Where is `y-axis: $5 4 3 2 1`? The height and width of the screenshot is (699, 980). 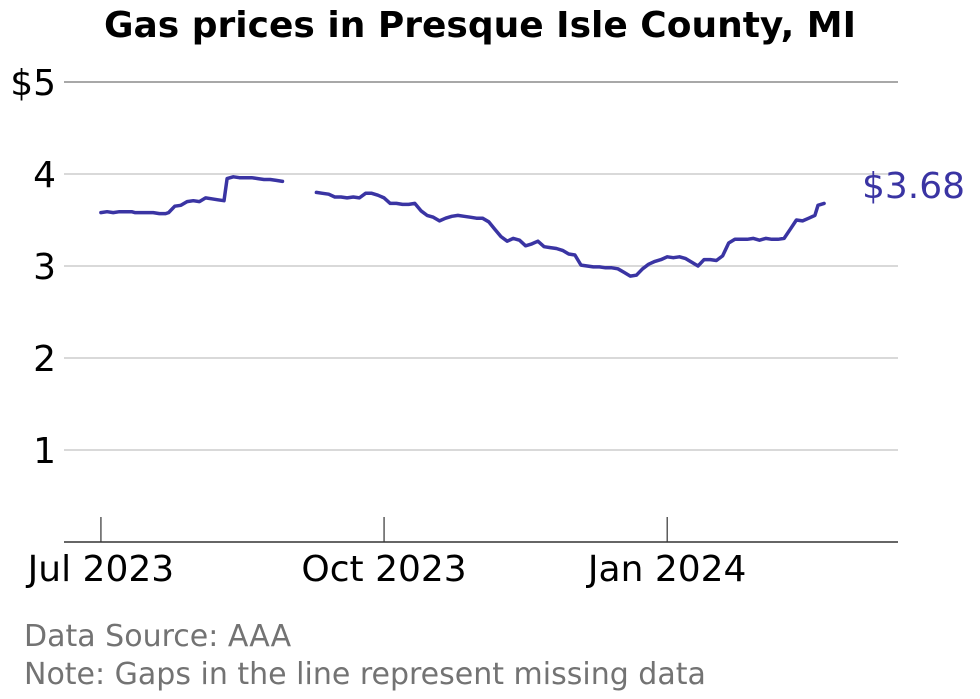 y-axis: $5 4 3 2 1 is located at coordinates (33, 267).